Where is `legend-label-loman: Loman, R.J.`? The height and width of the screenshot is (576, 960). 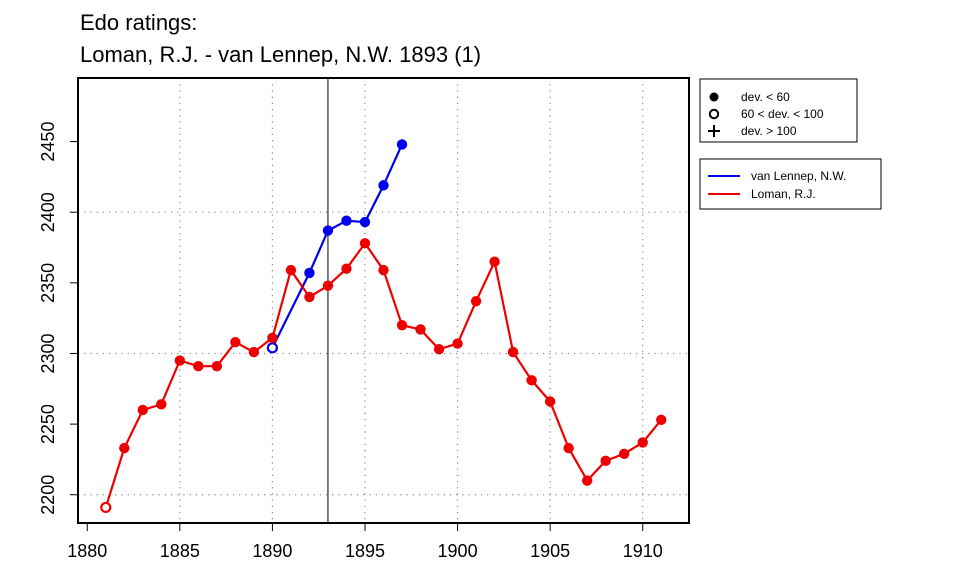
legend-label-loman: Loman, R.J. is located at coordinates (783, 194).